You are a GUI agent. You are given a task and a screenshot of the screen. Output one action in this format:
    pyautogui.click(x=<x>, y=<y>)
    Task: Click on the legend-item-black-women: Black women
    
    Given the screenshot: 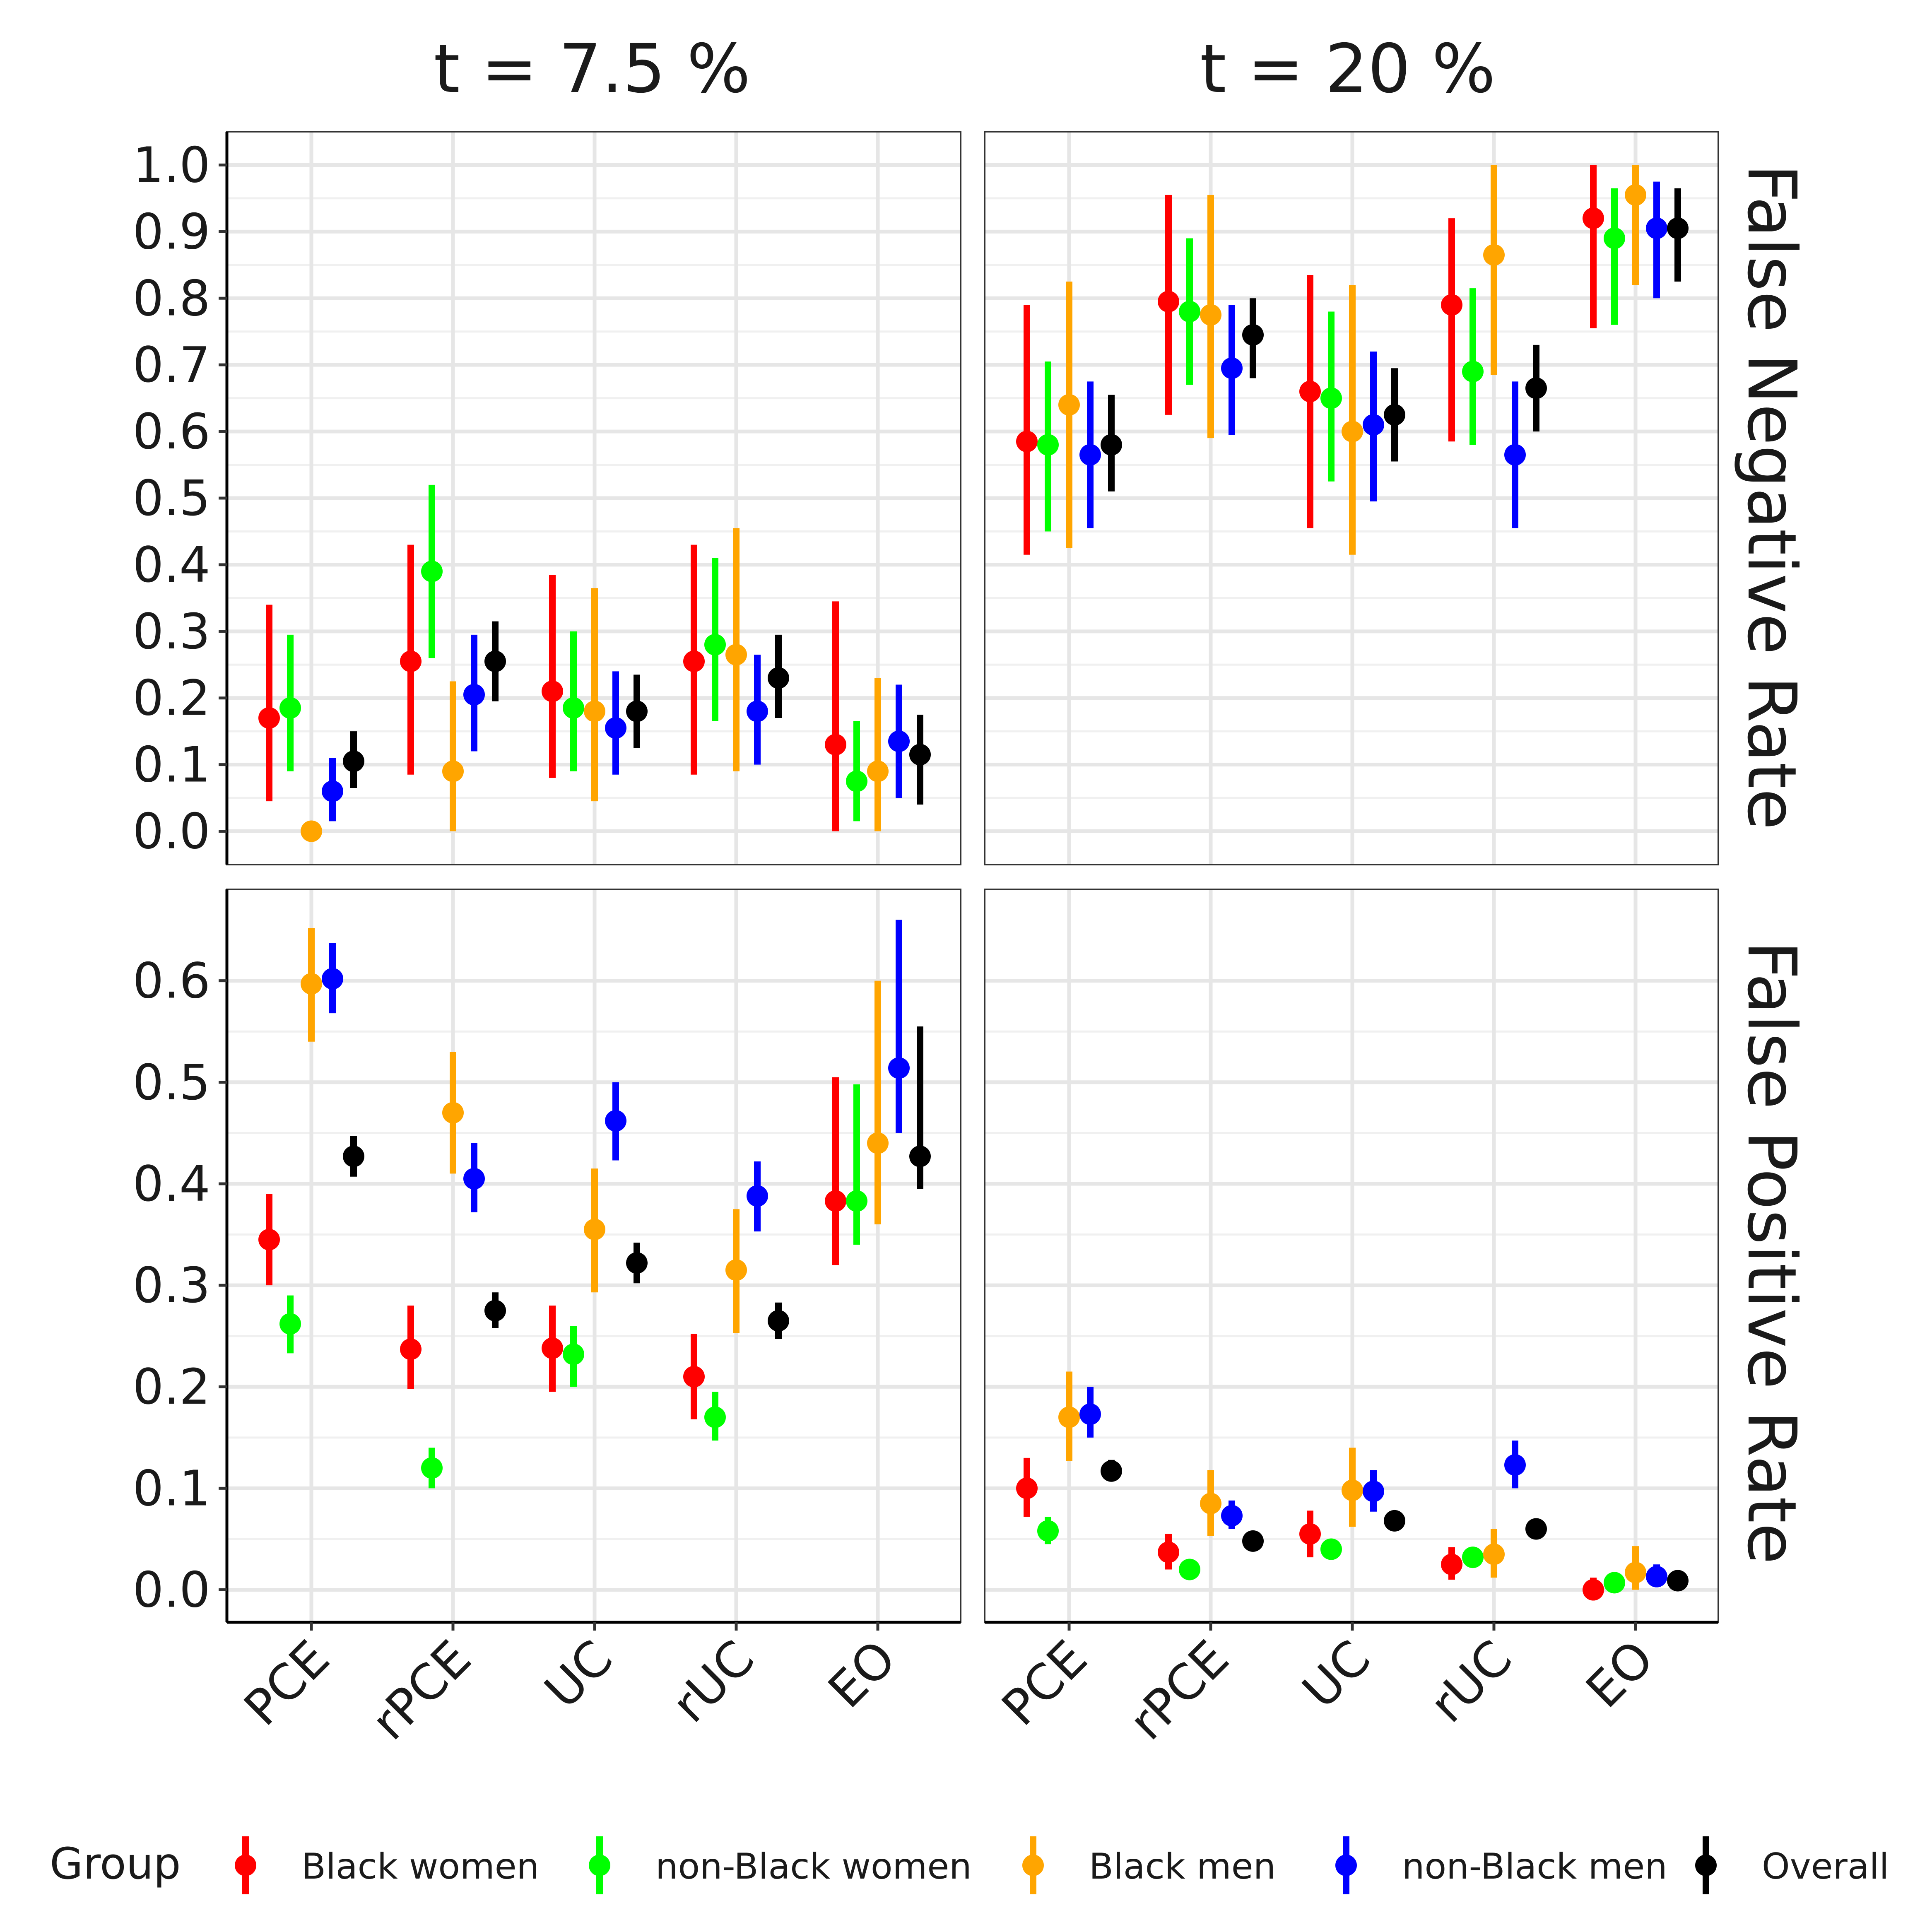 What is the action you would take?
    pyautogui.click(x=387, y=1865)
    